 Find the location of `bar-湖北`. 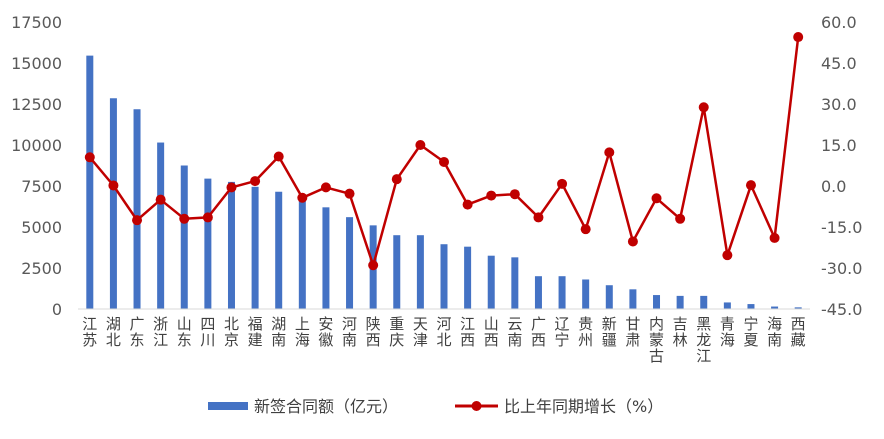

bar-湖北 is located at coordinates (113, 203).